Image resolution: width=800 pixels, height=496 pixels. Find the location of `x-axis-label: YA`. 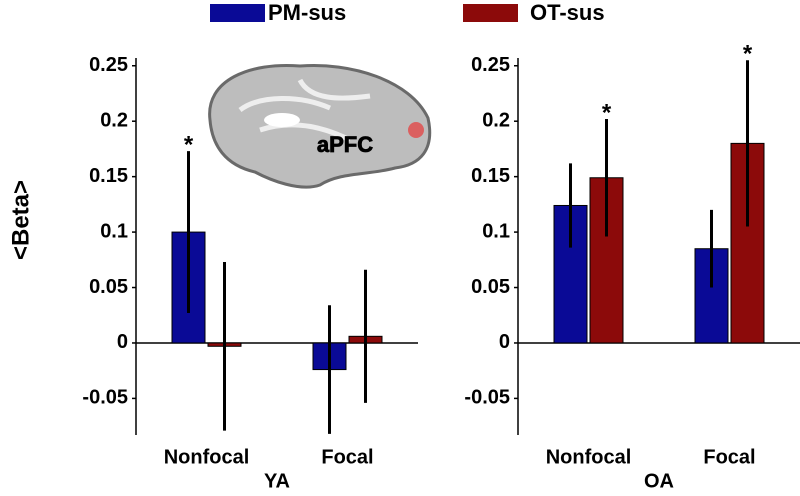

x-axis-label: YA is located at coordinates (277, 481).